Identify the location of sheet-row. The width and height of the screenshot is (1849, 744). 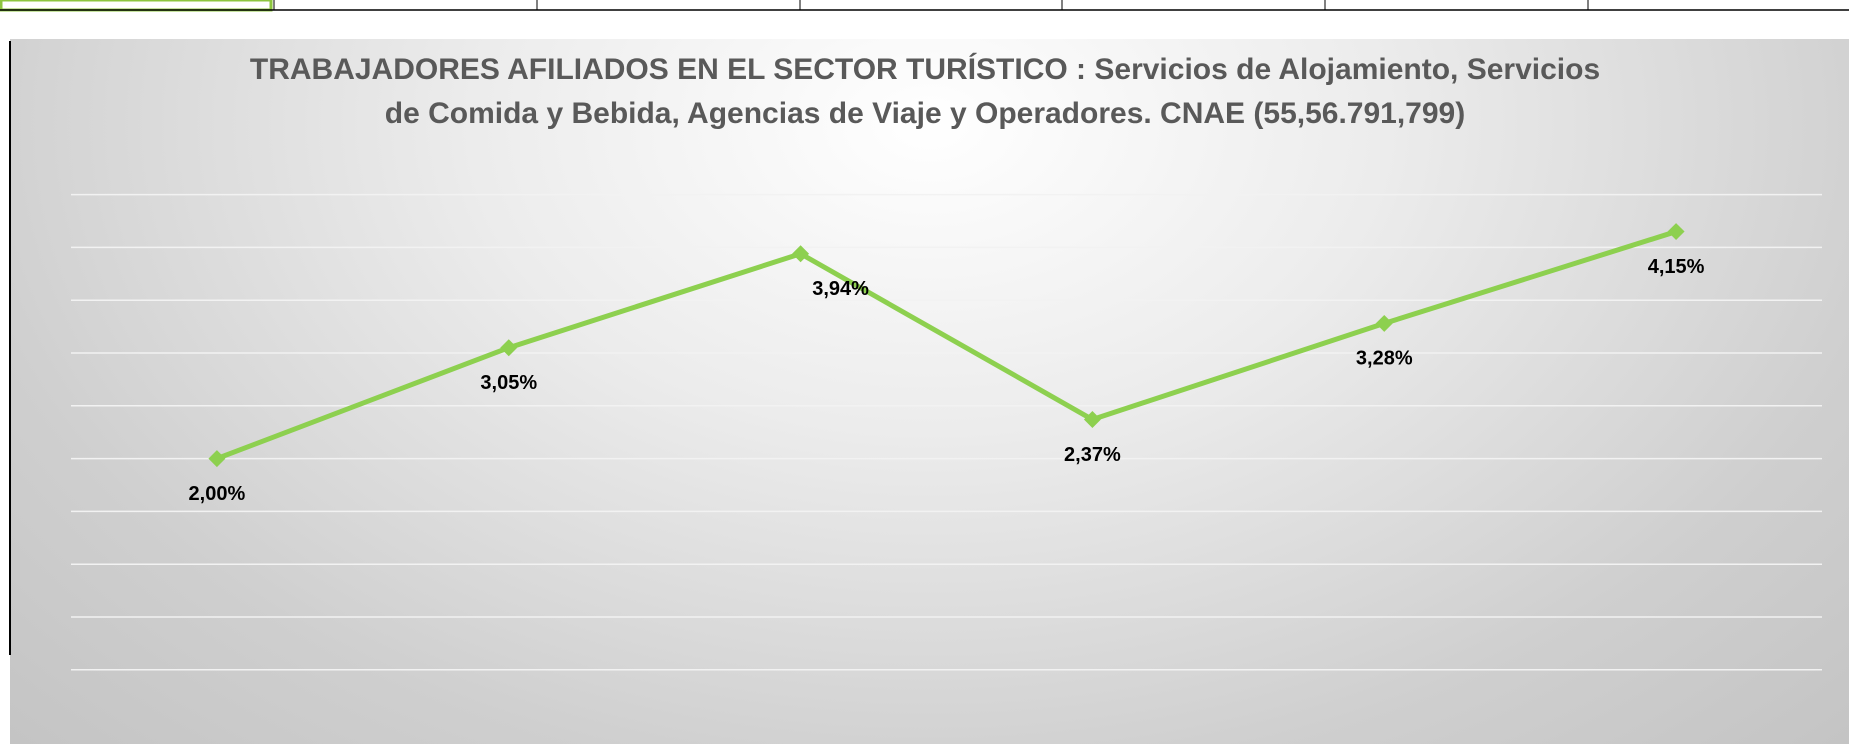
(924, 6).